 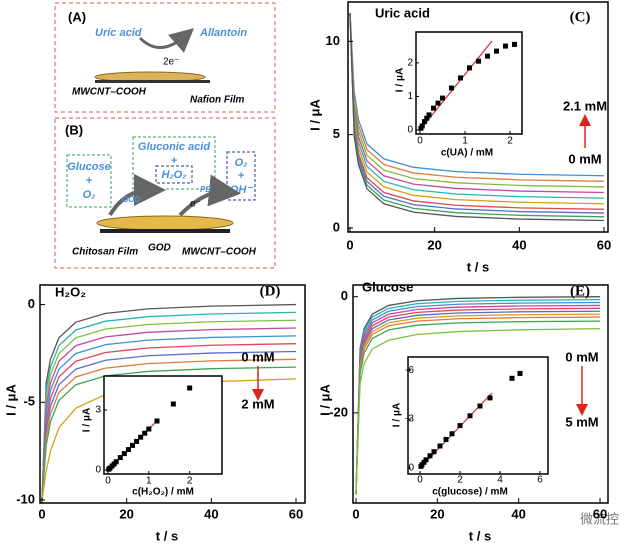 What do you see at coordinates (336, 133) in the screenshot?
I see `y-tick-label: 5` at bounding box center [336, 133].